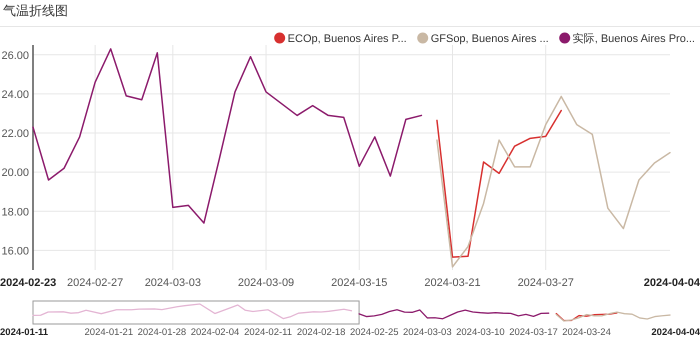  What do you see at coordinates (533, 332) in the screenshot?
I see `x-tick-label: 2024-03-17` at bounding box center [533, 332].